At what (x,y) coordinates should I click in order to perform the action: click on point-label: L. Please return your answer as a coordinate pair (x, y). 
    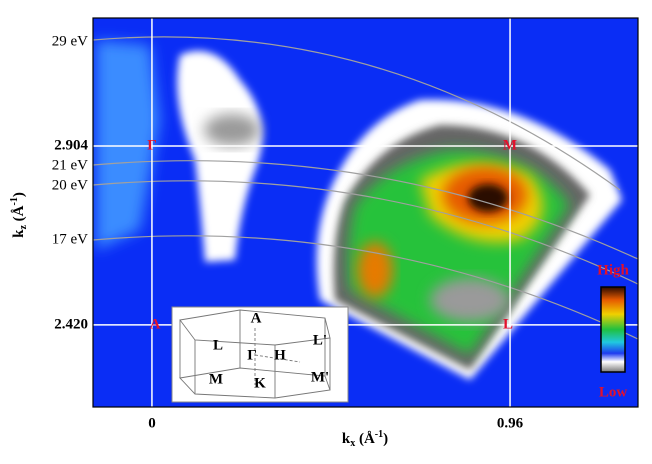
    Looking at the image, I should click on (508, 324).